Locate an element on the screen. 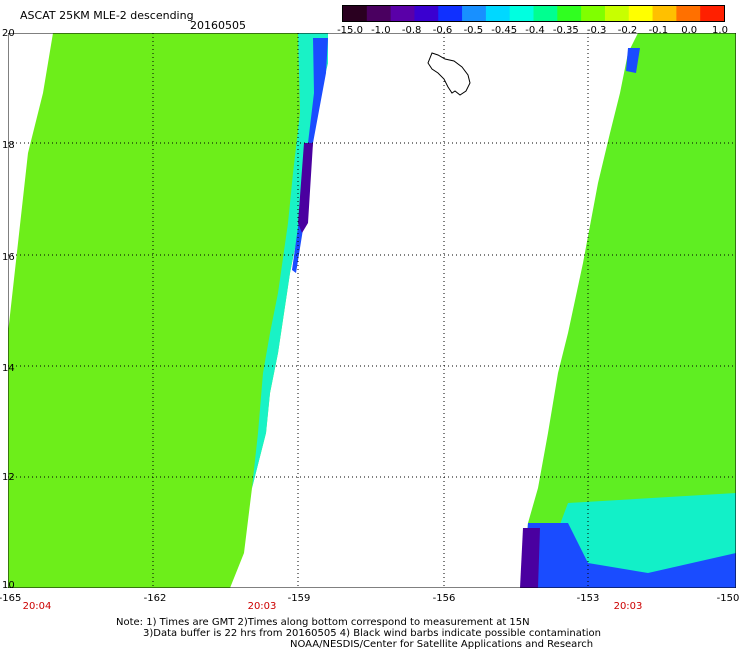 Image resolution: width=740 pixels, height=650 pixels. colorbar-tick-label: -0.3 is located at coordinates (596, 30).